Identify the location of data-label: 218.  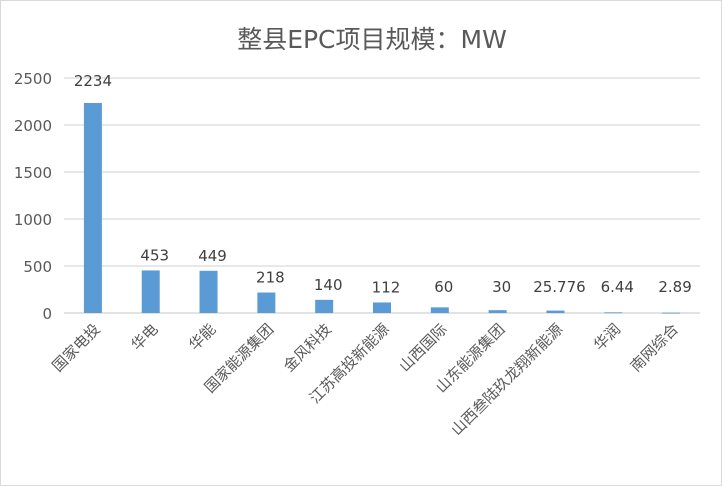
(270, 278).